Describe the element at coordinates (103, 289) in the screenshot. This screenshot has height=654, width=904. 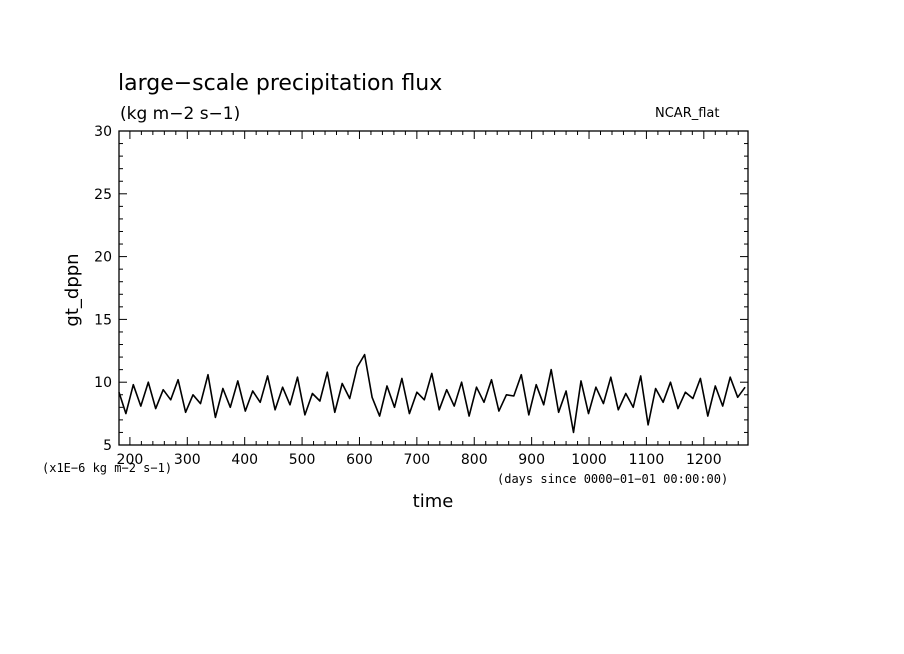
I see `y-tick-labels: 5 10 15 20 25 30` at that location.